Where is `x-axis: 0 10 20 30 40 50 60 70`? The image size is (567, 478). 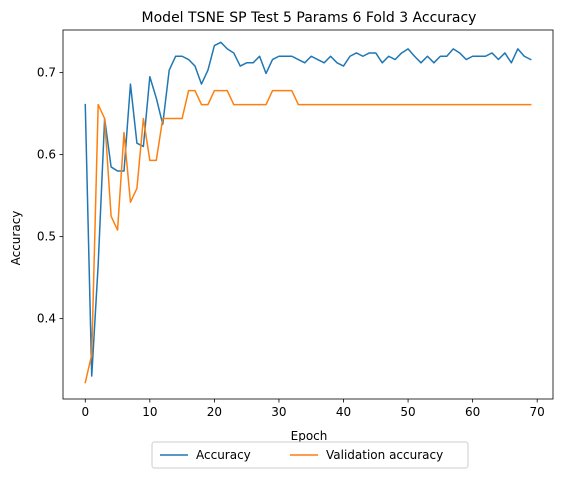 x-axis: 0 10 20 30 40 50 60 70 is located at coordinates (312, 409).